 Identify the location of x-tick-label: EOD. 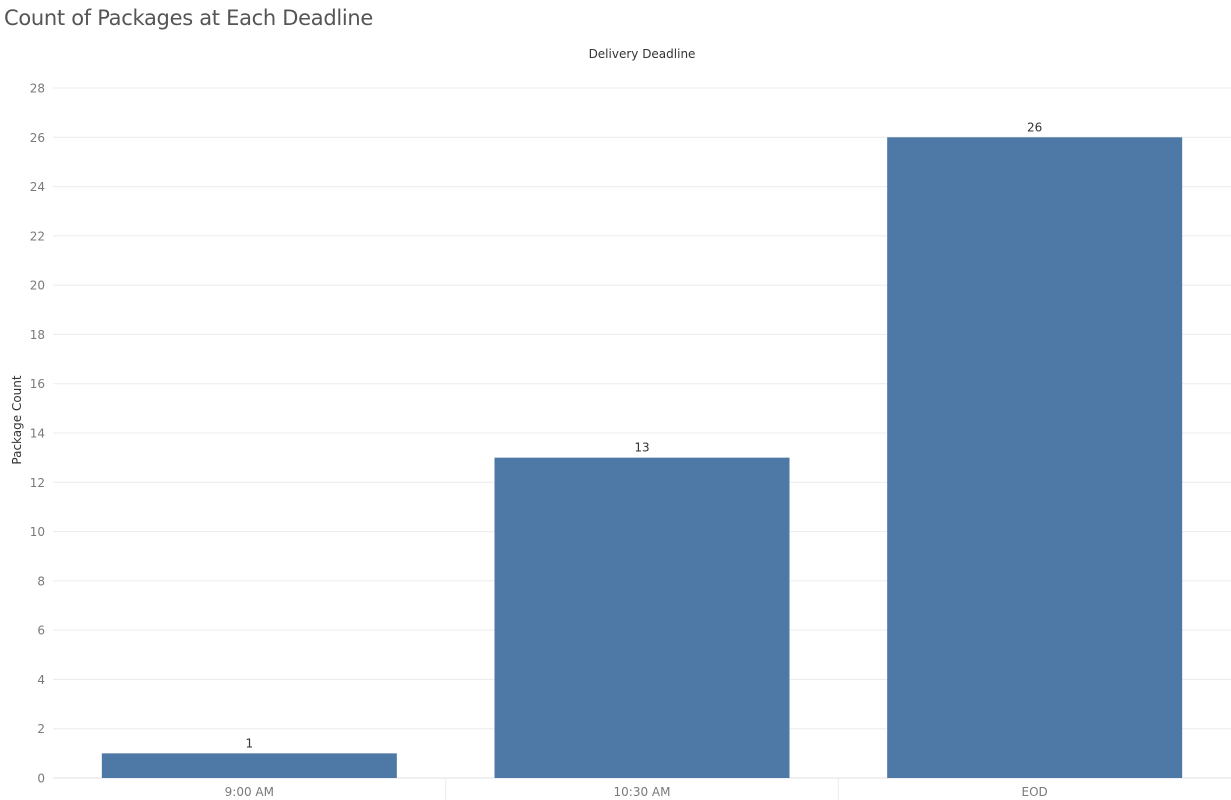
(1035, 792).